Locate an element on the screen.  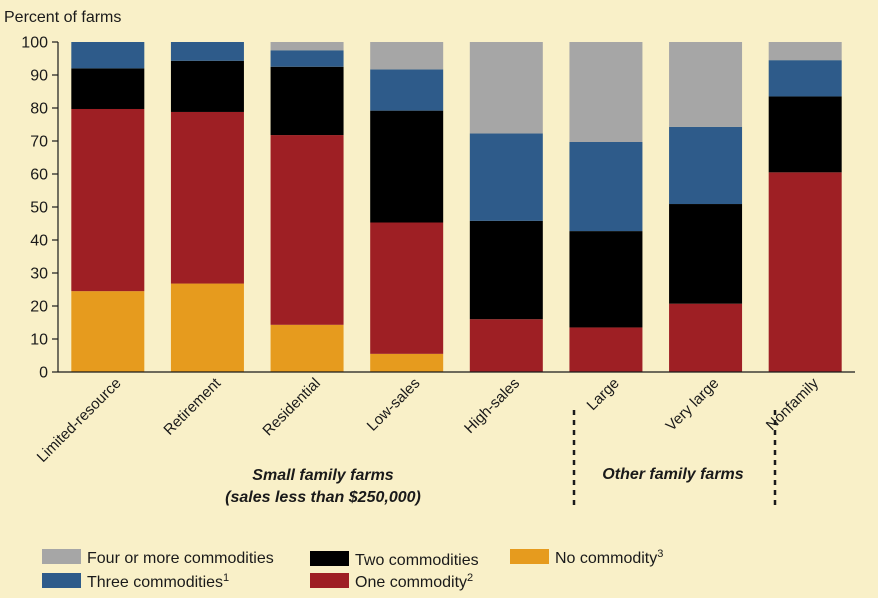
y-tick-label: 0 is located at coordinates (43, 373).